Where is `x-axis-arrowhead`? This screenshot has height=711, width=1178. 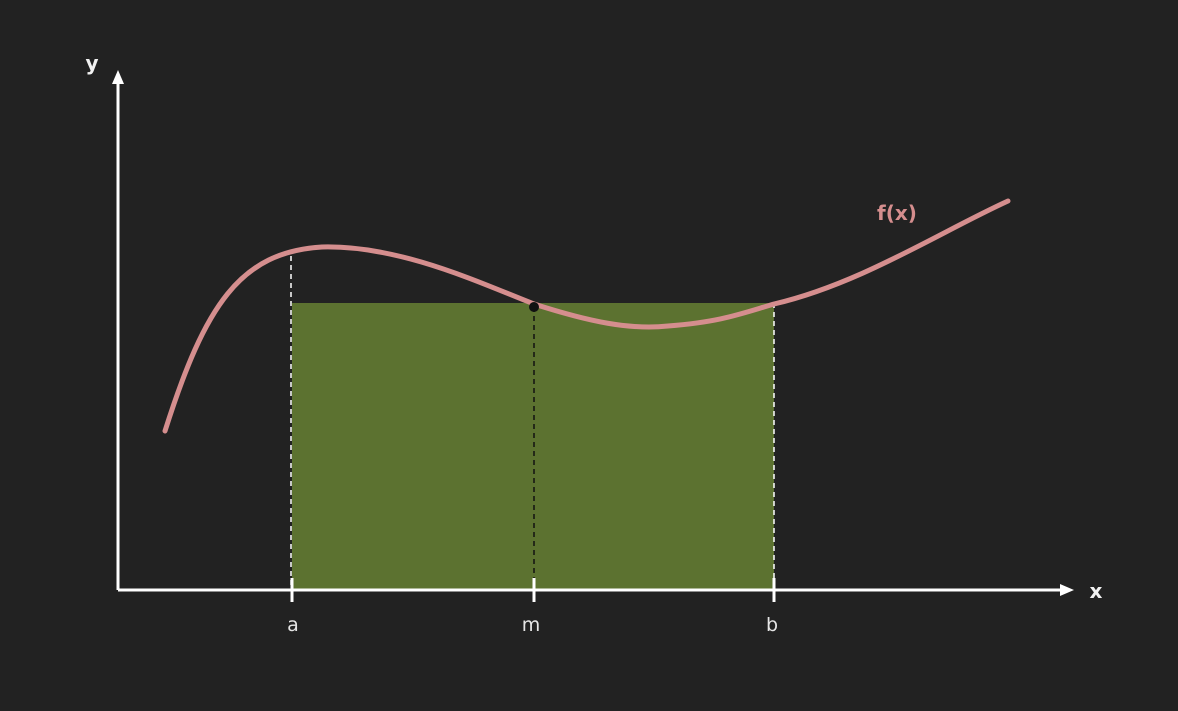
x-axis-arrowhead is located at coordinates (1067, 590).